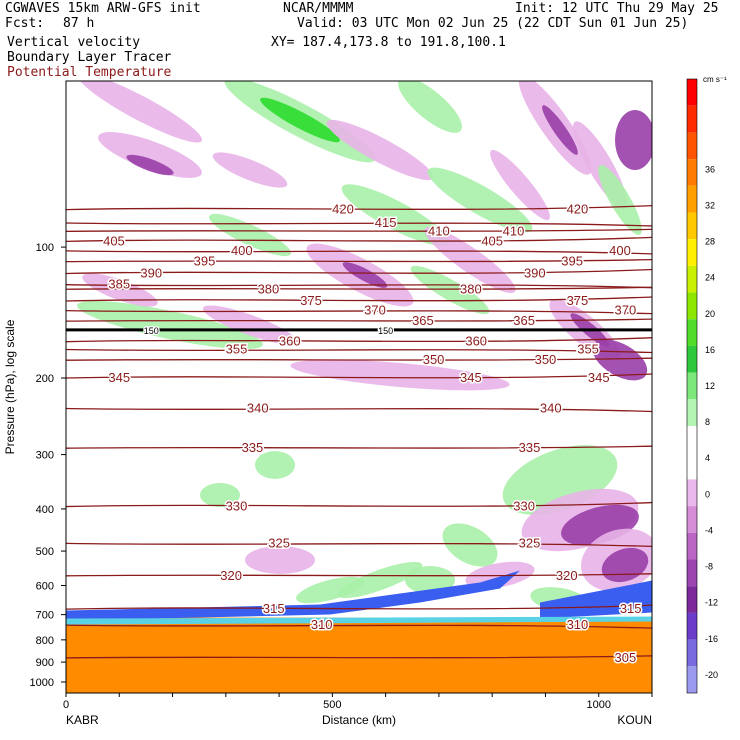  Describe the element at coordinates (45, 379) in the screenshot. I see `y-tick-label: 200` at that location.